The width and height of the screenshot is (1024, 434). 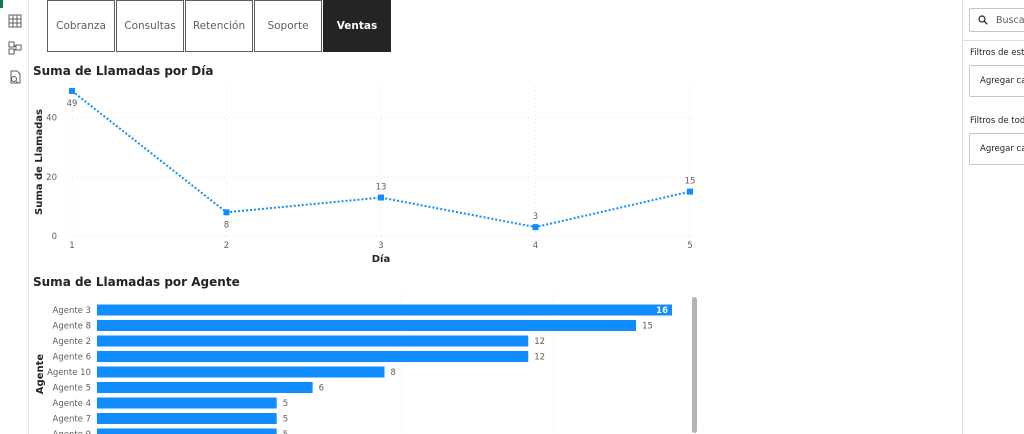 I want to click on y-axis-title: Suma de Llamadas, so click(x=39, y=162).